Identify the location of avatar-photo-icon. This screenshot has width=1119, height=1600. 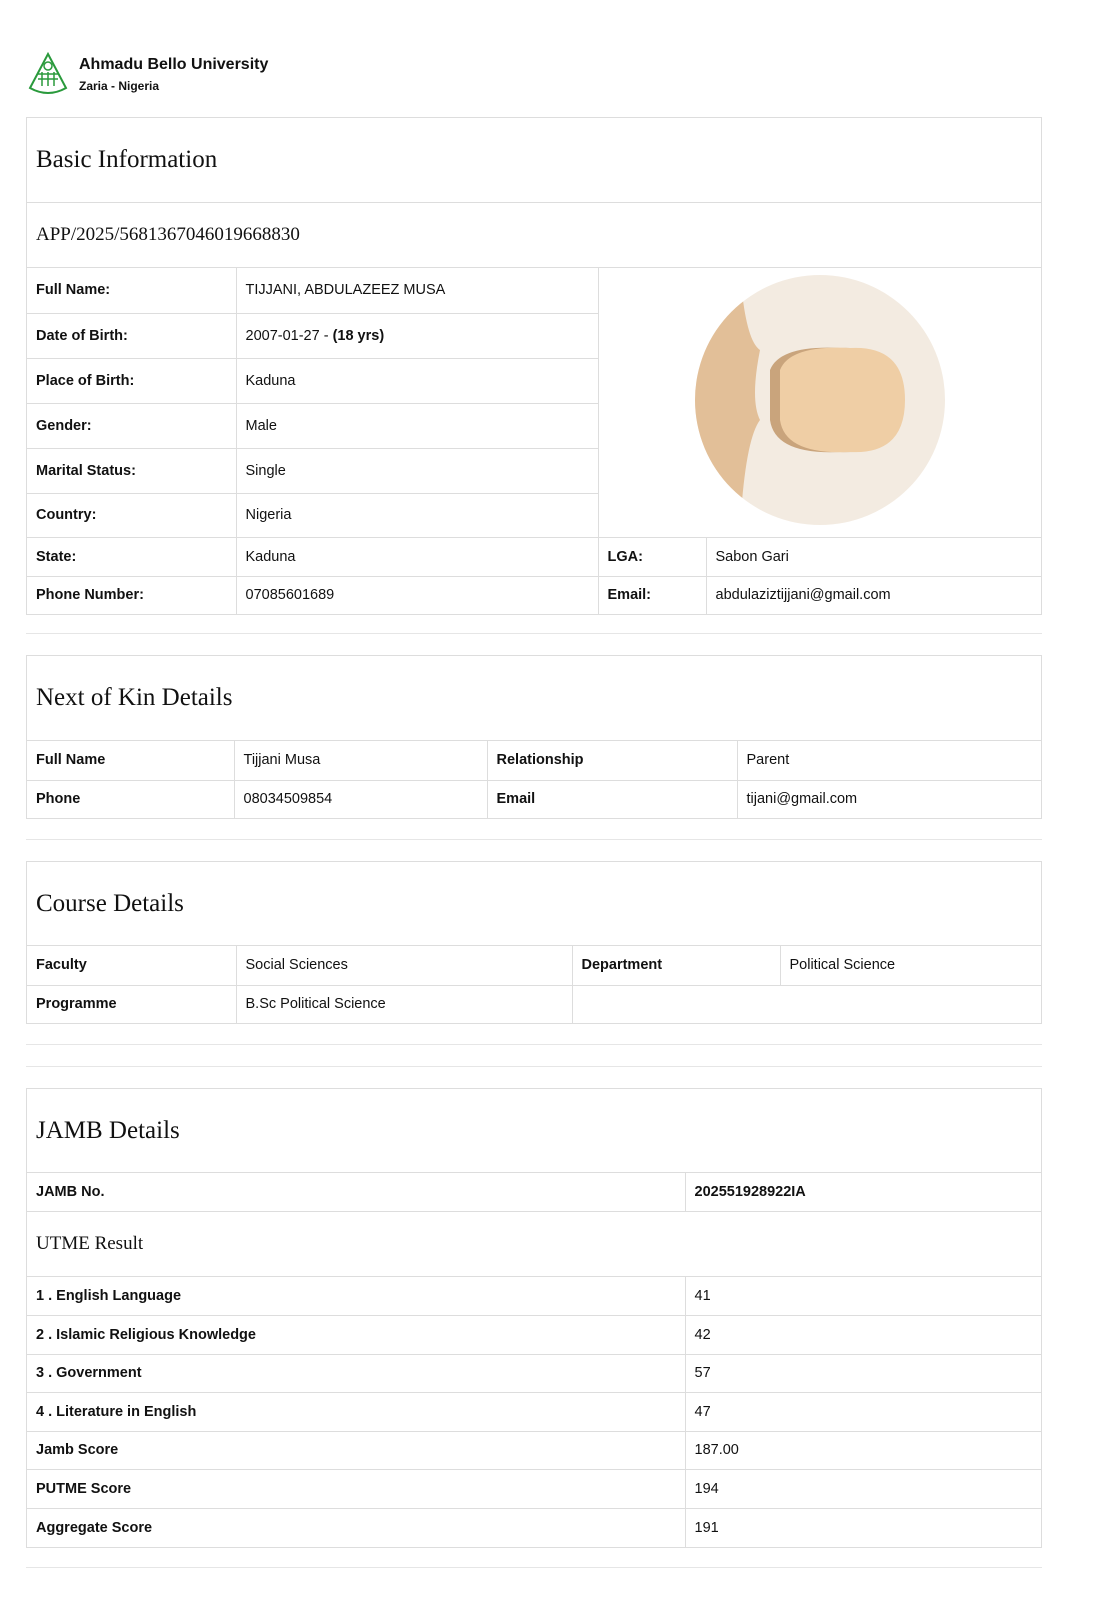
(819, 400).